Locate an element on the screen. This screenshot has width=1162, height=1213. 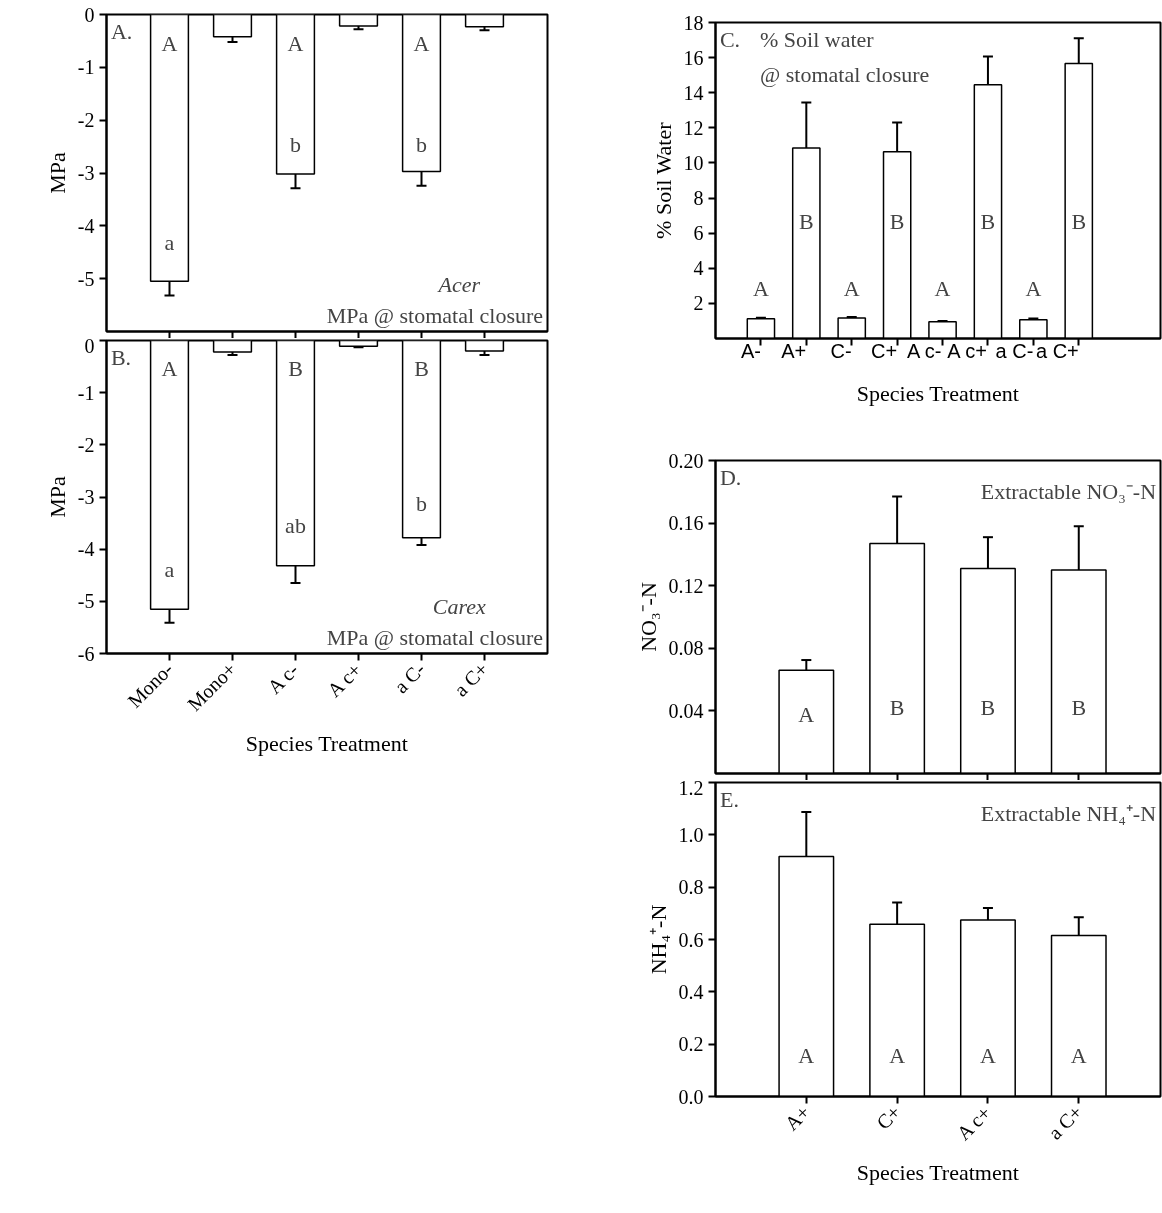
y-tick-label: 0.12 is located at coordinates (686, 585).